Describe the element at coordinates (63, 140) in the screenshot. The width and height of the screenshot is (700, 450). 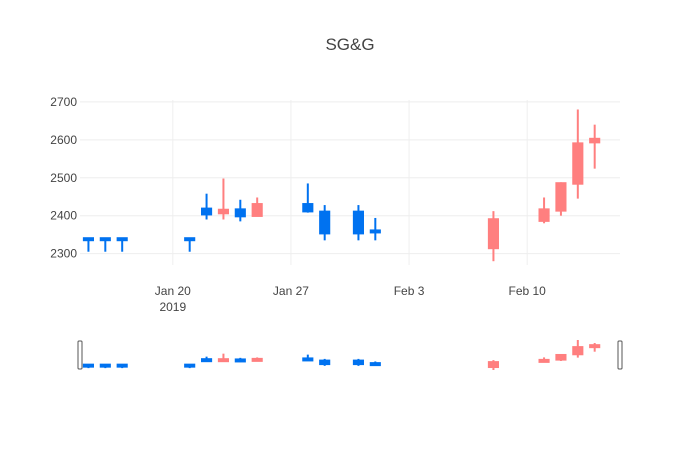
I see `y-tick-label: 2600` at that location.